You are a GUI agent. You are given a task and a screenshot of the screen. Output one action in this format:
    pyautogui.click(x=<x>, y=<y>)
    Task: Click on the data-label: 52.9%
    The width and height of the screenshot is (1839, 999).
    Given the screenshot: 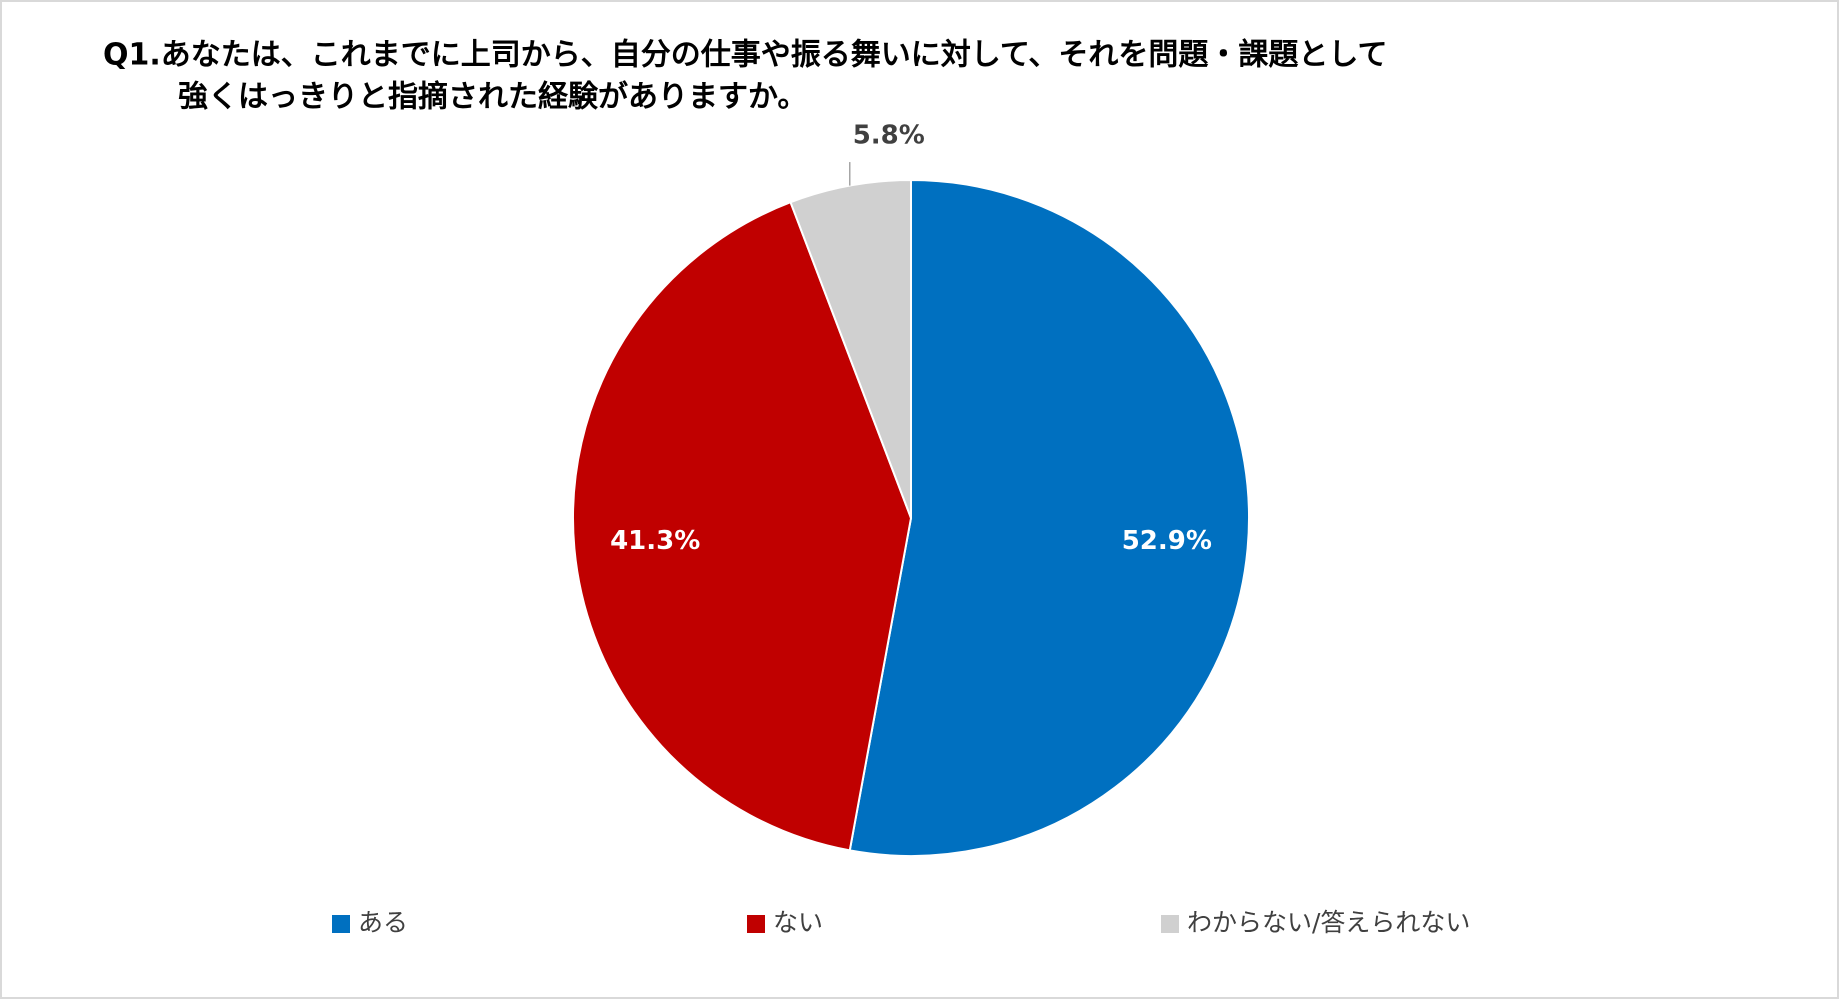 What is the action you would take?
    pyautogui.click(x=1167, y=541)
    